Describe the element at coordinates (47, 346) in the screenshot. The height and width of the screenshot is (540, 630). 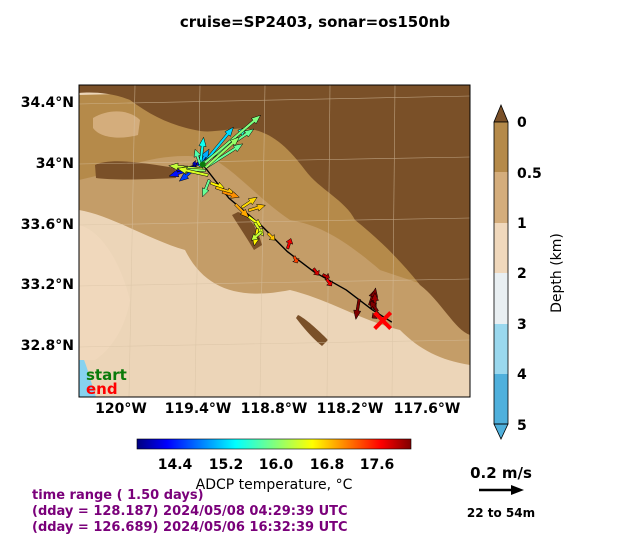
I see `lat-tick-label: 32.8°N` at that location.